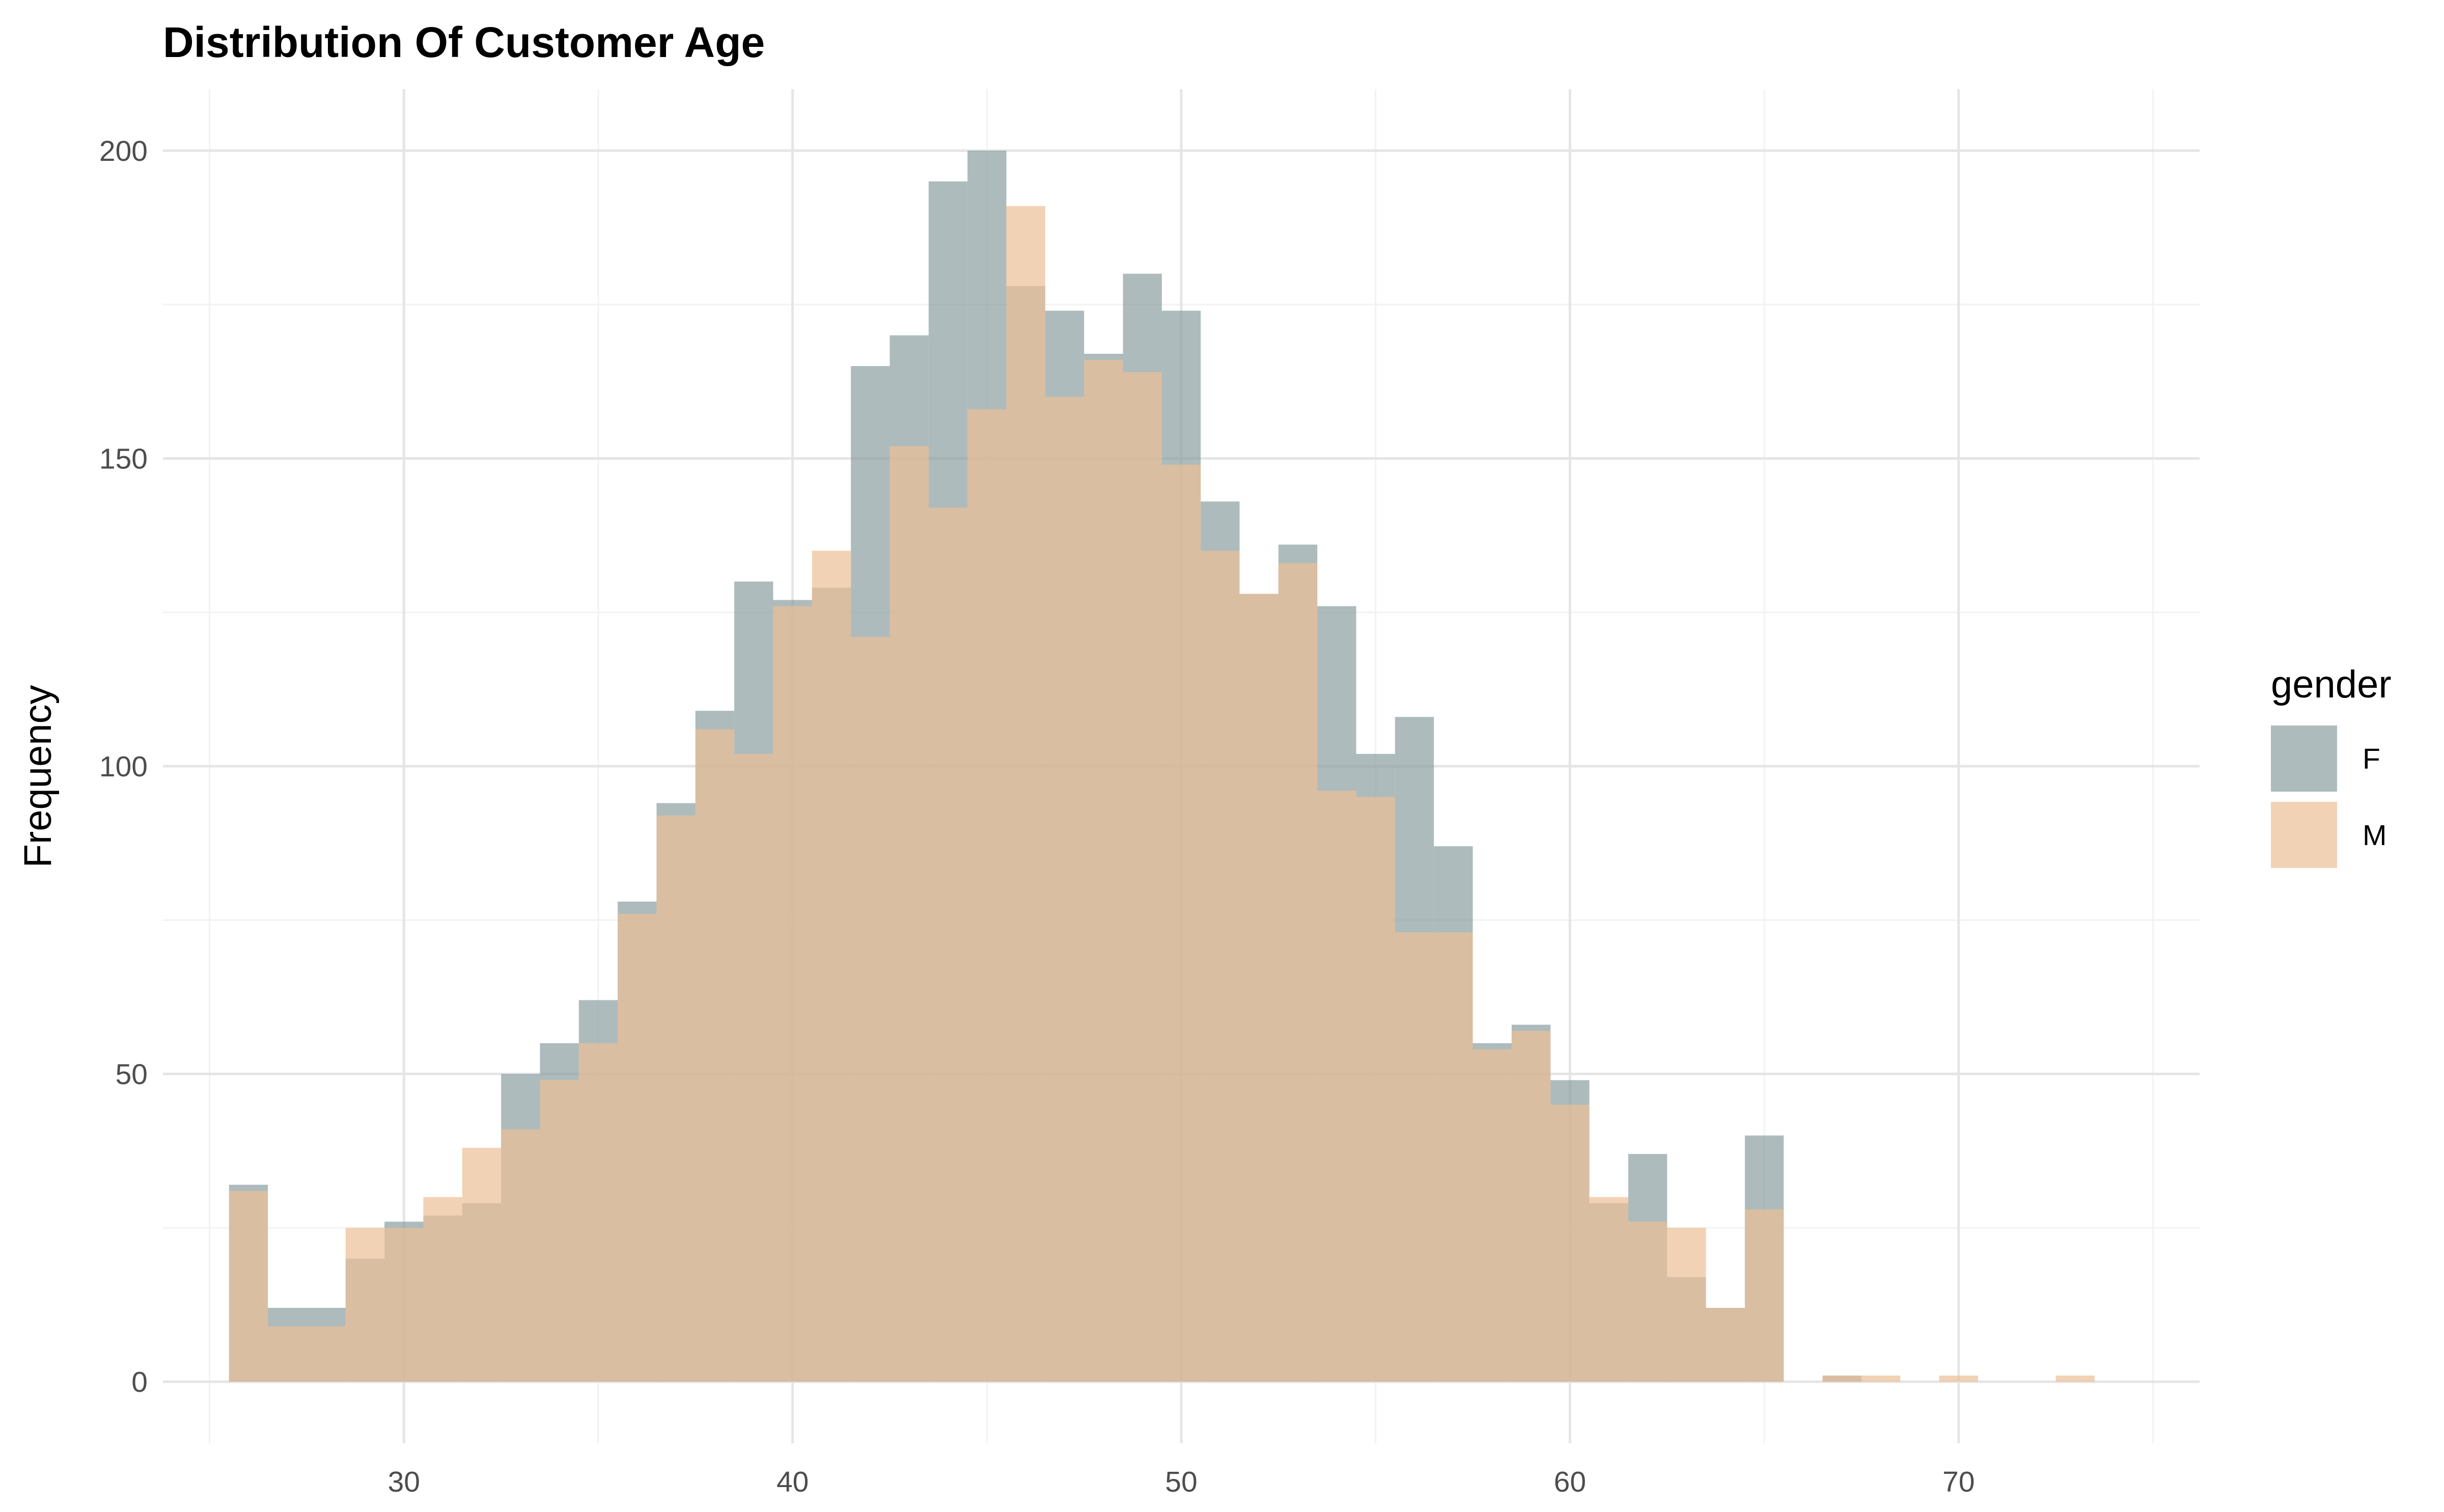 This screenshot has height=1512, width=2444. What do you see at coordinates (1958, 1482) in the screenshot?
I see `x-tick-label: 70` at bounding box center [1958, 1482].